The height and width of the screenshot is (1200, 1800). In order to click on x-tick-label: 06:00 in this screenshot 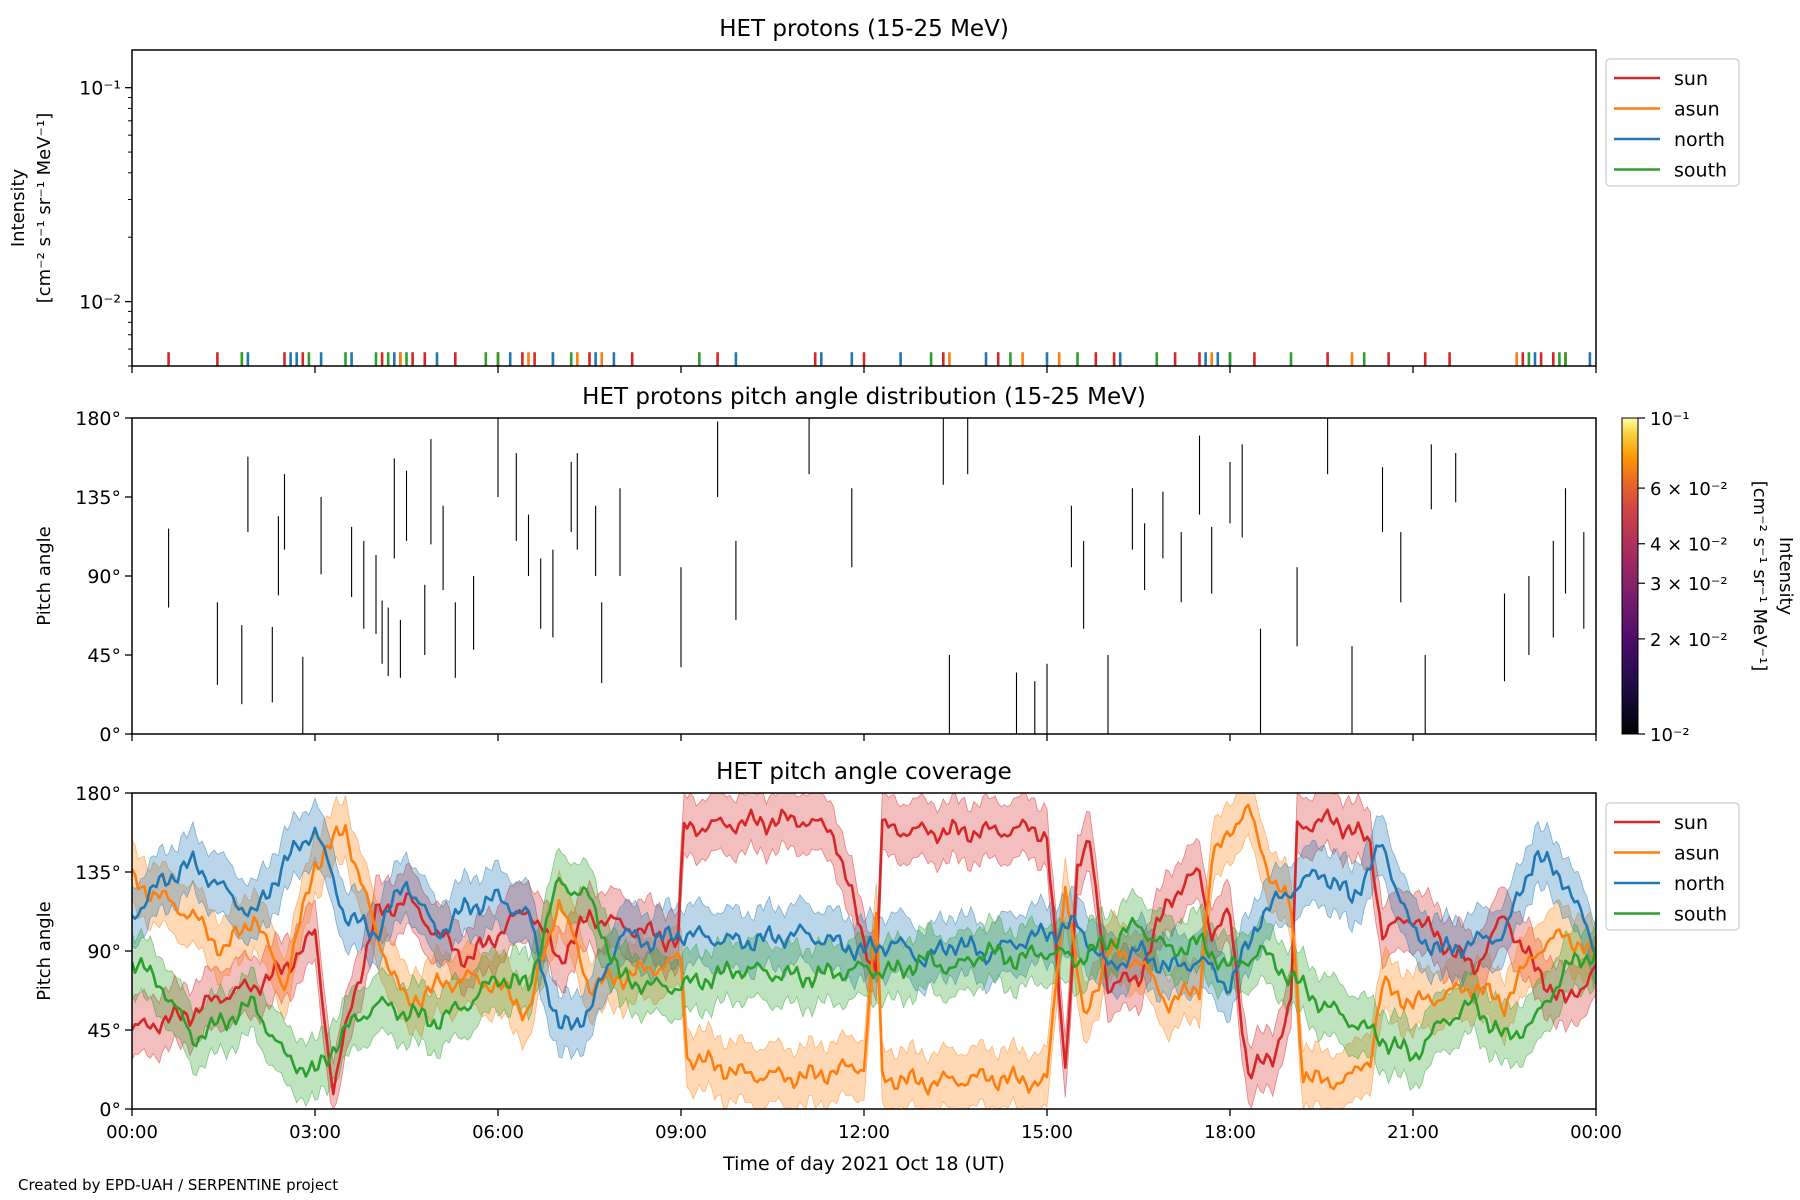, I will do `click(498, 1132)`.